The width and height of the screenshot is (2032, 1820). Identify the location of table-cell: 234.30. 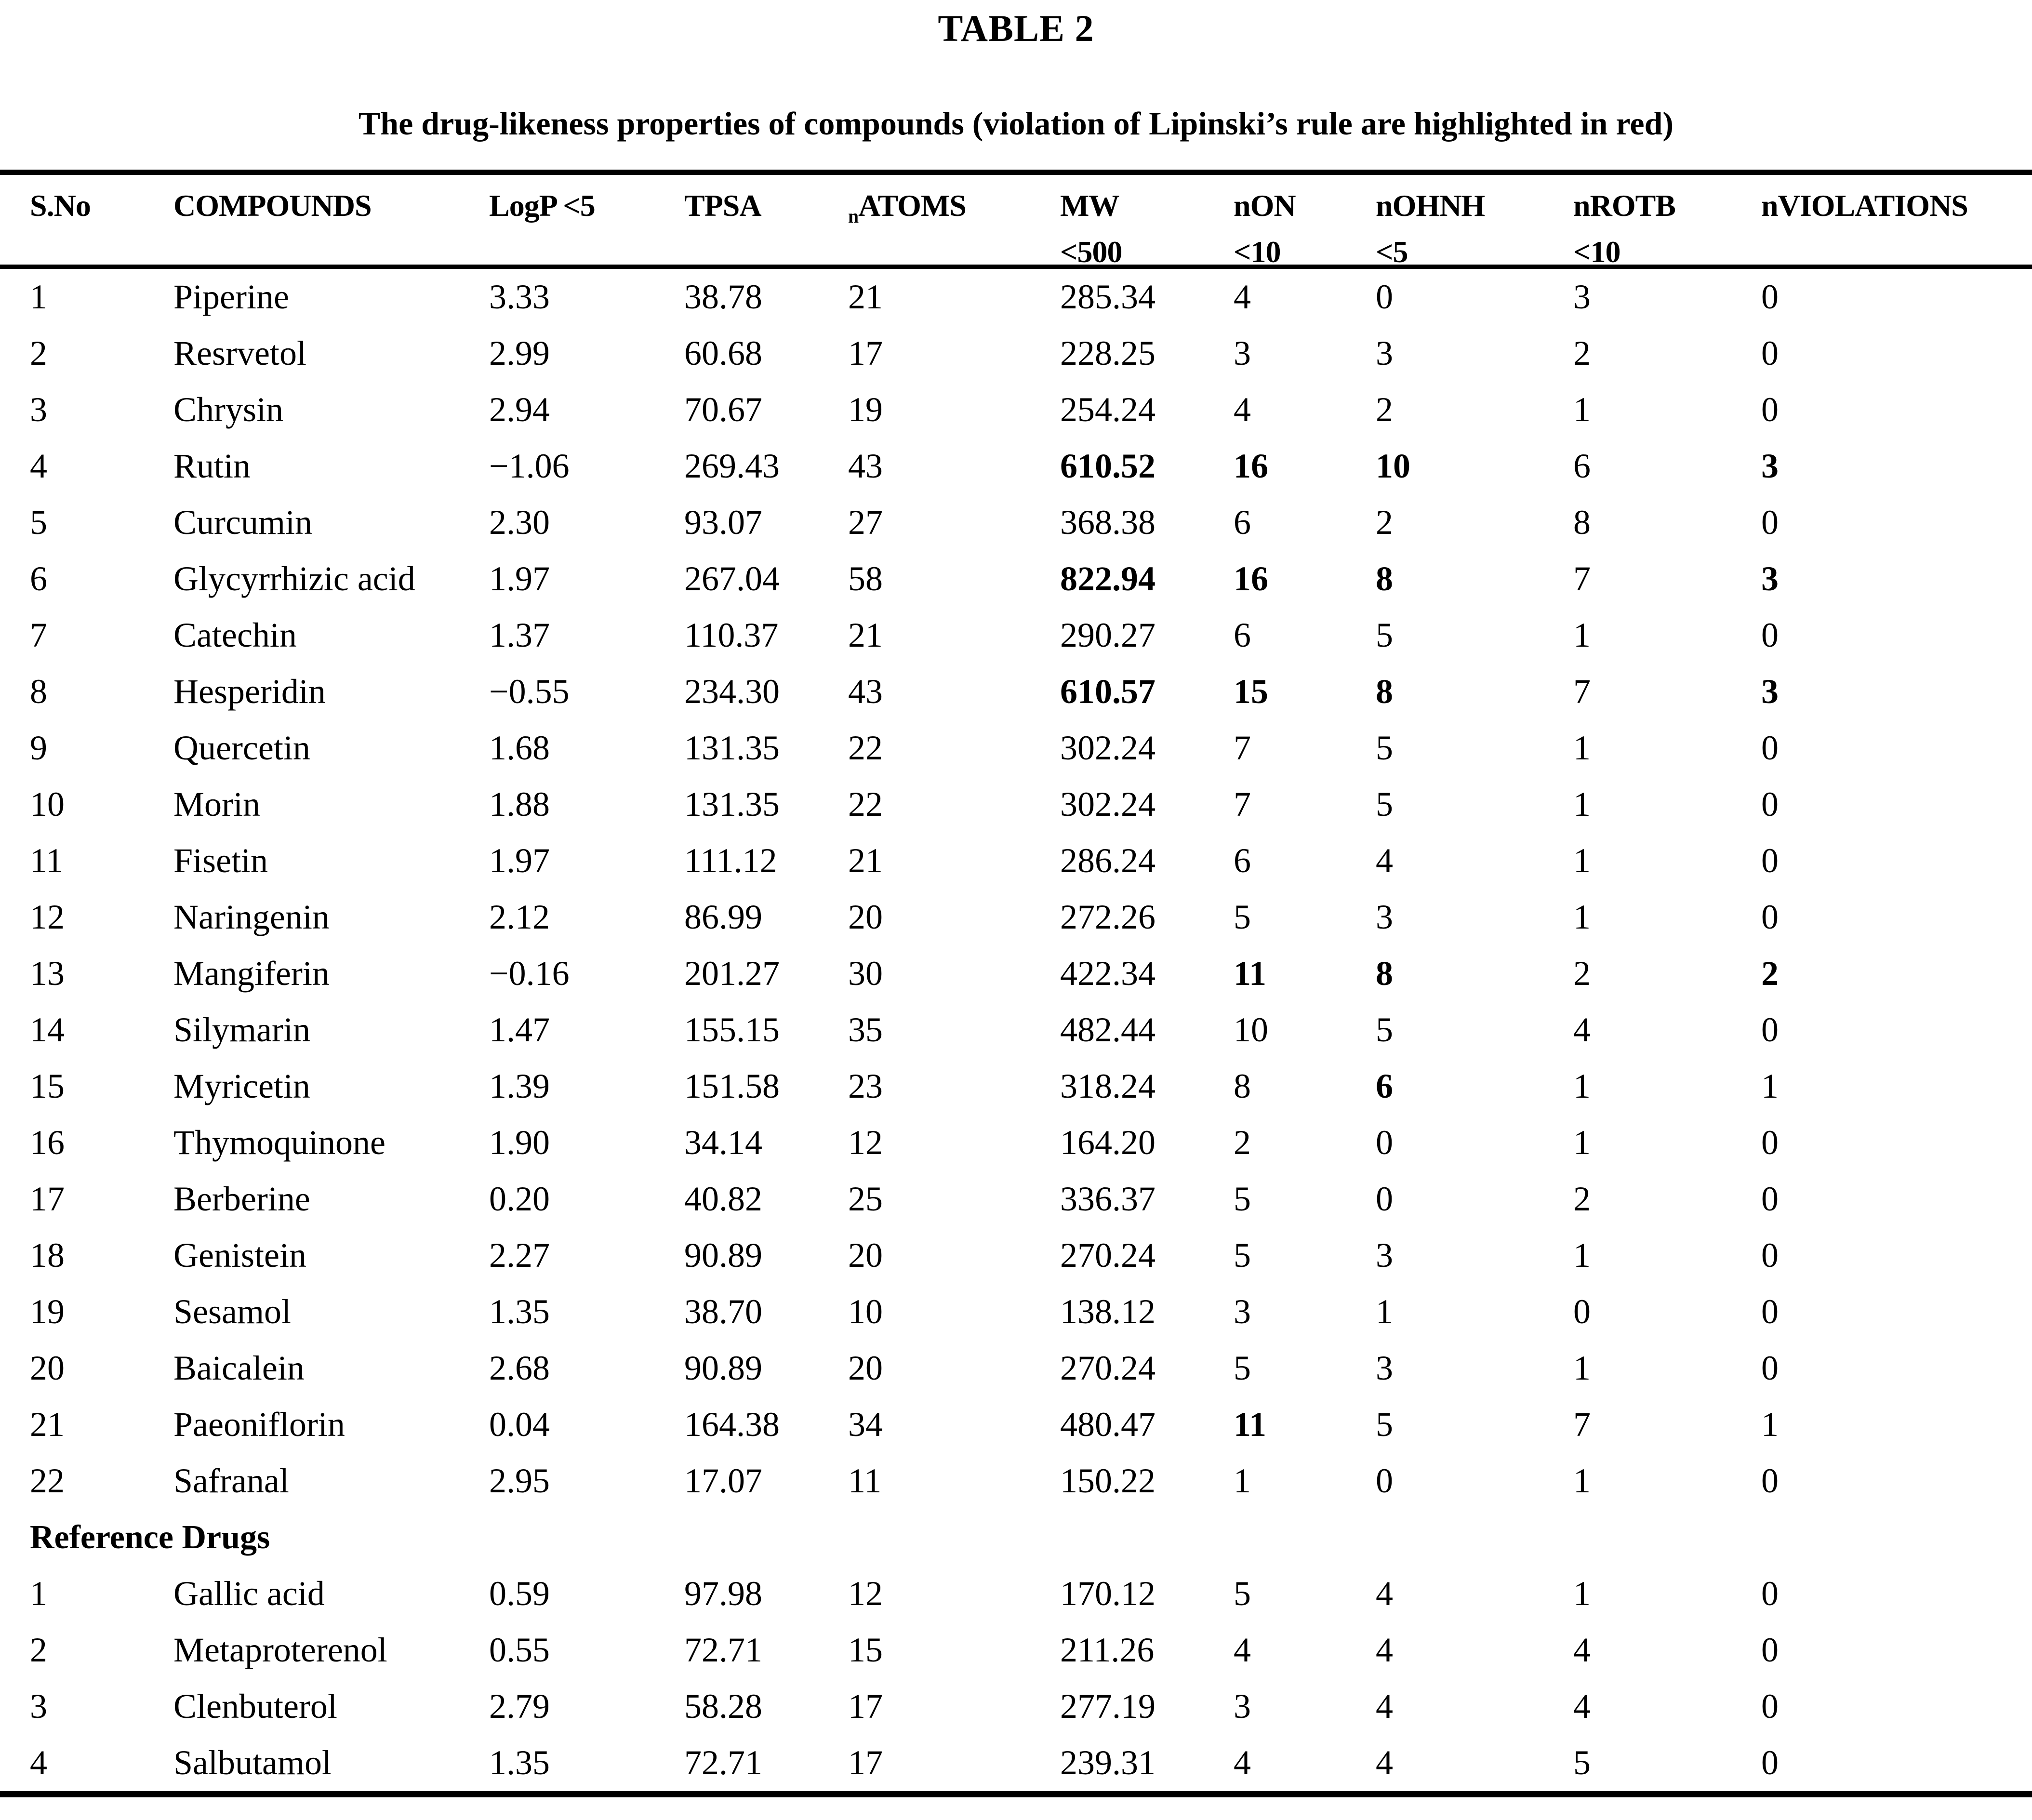
(732, 691).